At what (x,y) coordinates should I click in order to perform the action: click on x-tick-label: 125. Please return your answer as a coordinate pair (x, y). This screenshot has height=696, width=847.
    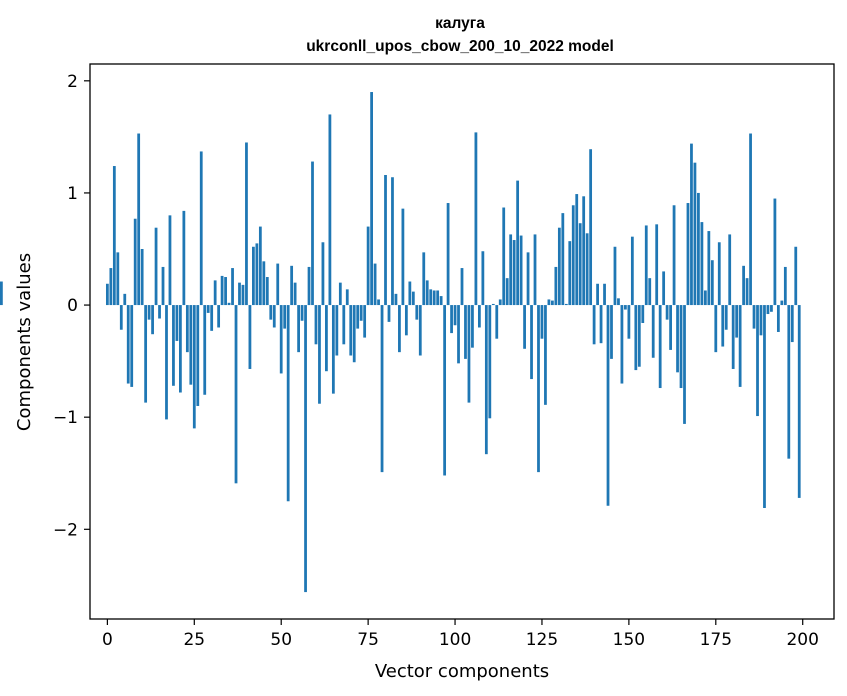
    Looking at the image, I should click on (542, 640).